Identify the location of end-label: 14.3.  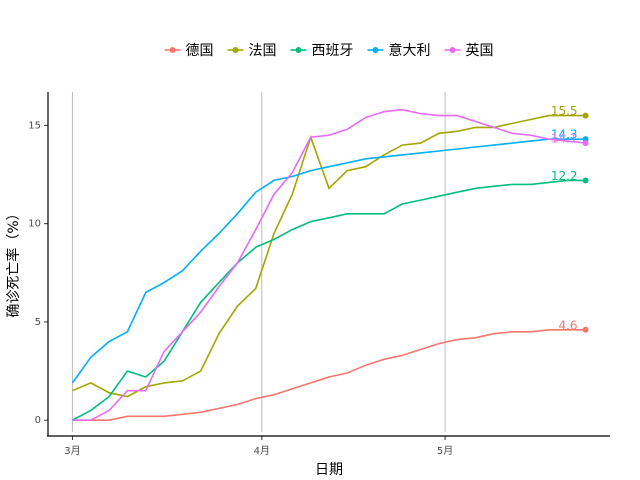
(564, 135).